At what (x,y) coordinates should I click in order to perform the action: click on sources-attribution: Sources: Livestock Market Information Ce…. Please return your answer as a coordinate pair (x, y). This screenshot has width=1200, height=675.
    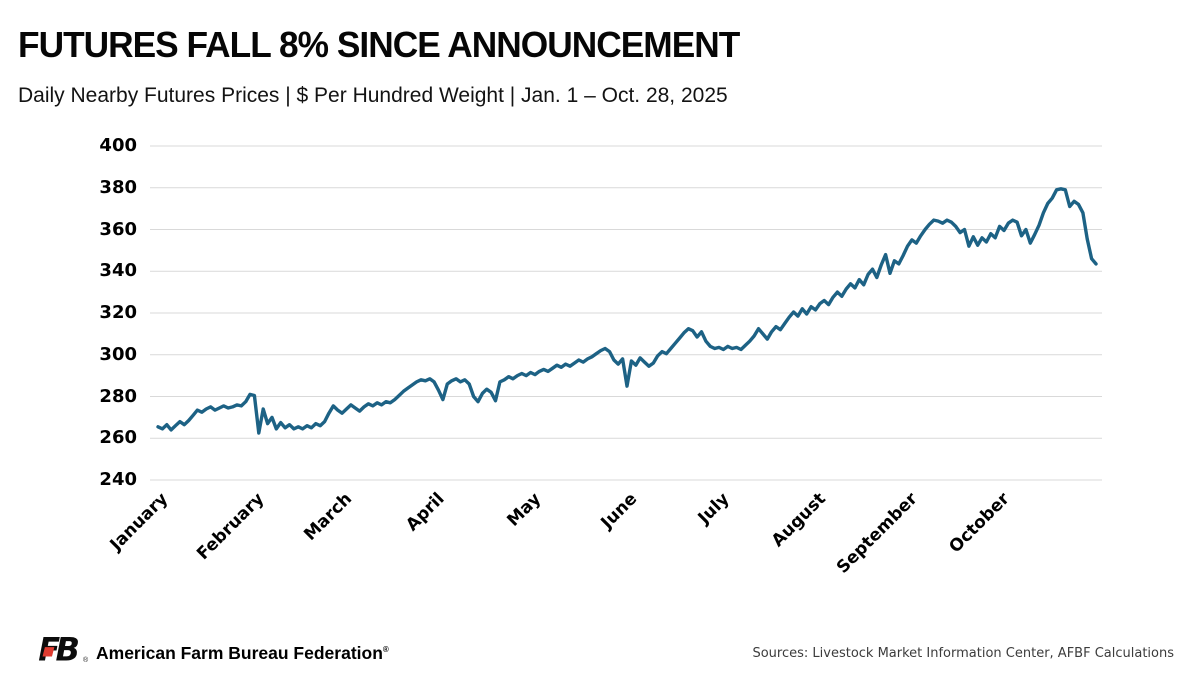
    Looking at the image, I should click on (963, 653).